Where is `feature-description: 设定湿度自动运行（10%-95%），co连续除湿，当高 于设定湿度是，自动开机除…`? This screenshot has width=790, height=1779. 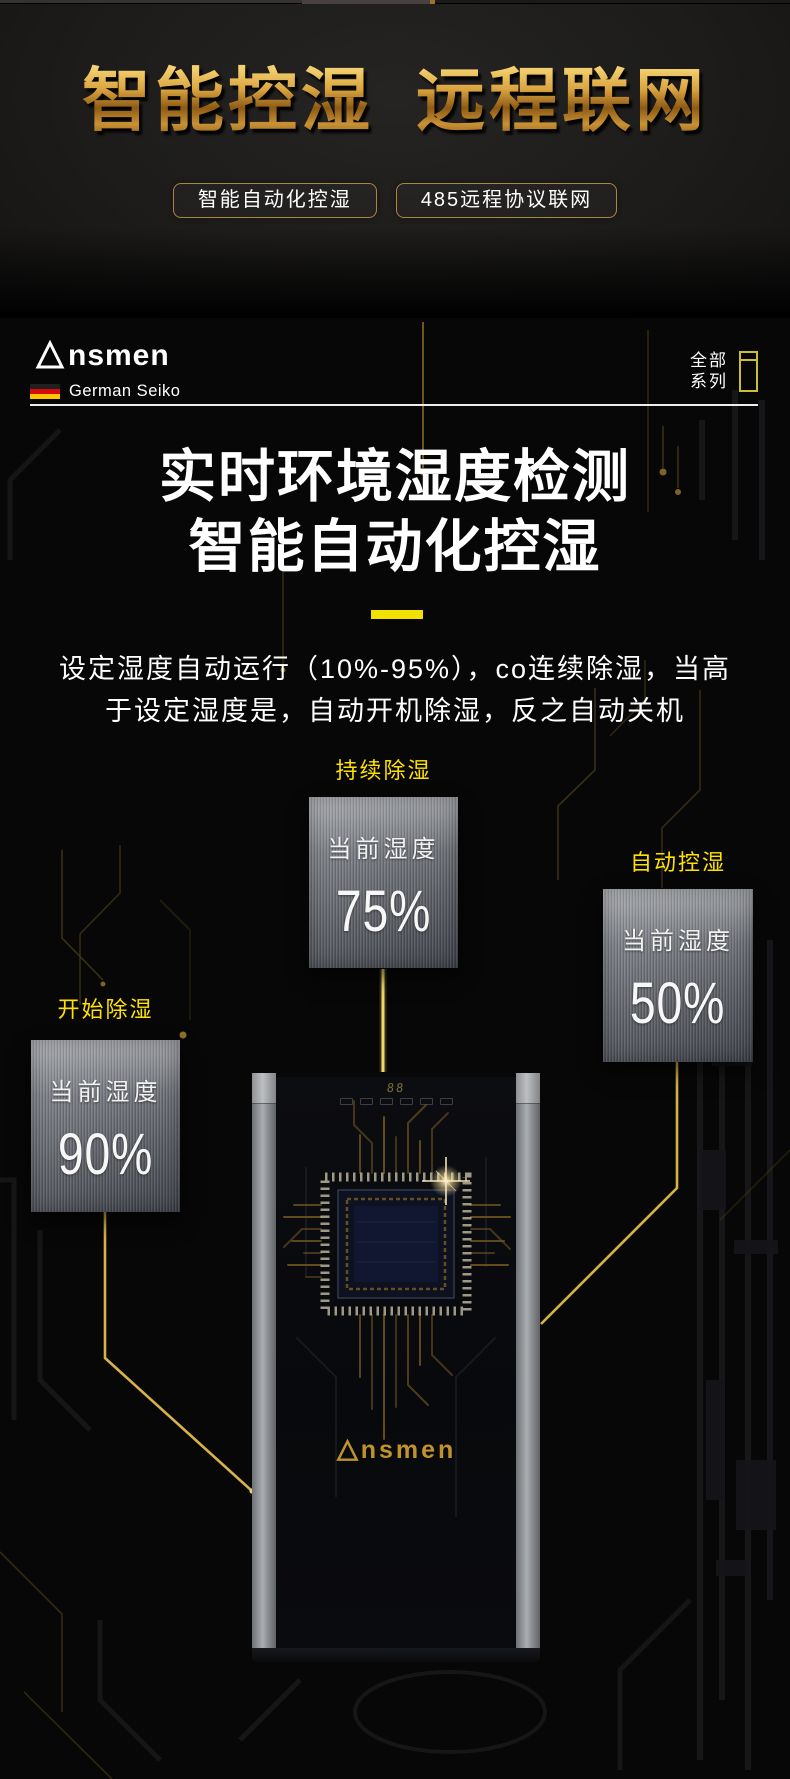 feature-description: 设定湿度自动运行（10%-95%），co连续除湿，当高 于设定湿度是，自动开机除… is located at coordinates (395, 690).